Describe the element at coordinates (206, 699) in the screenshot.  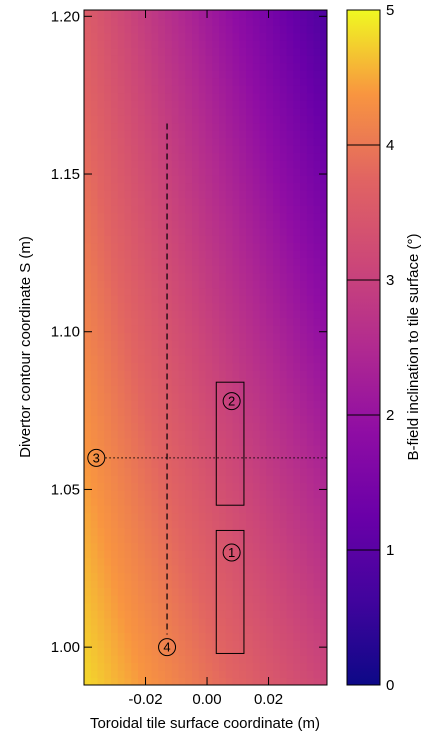
I see `x-tick-label: 0.00` at that location.